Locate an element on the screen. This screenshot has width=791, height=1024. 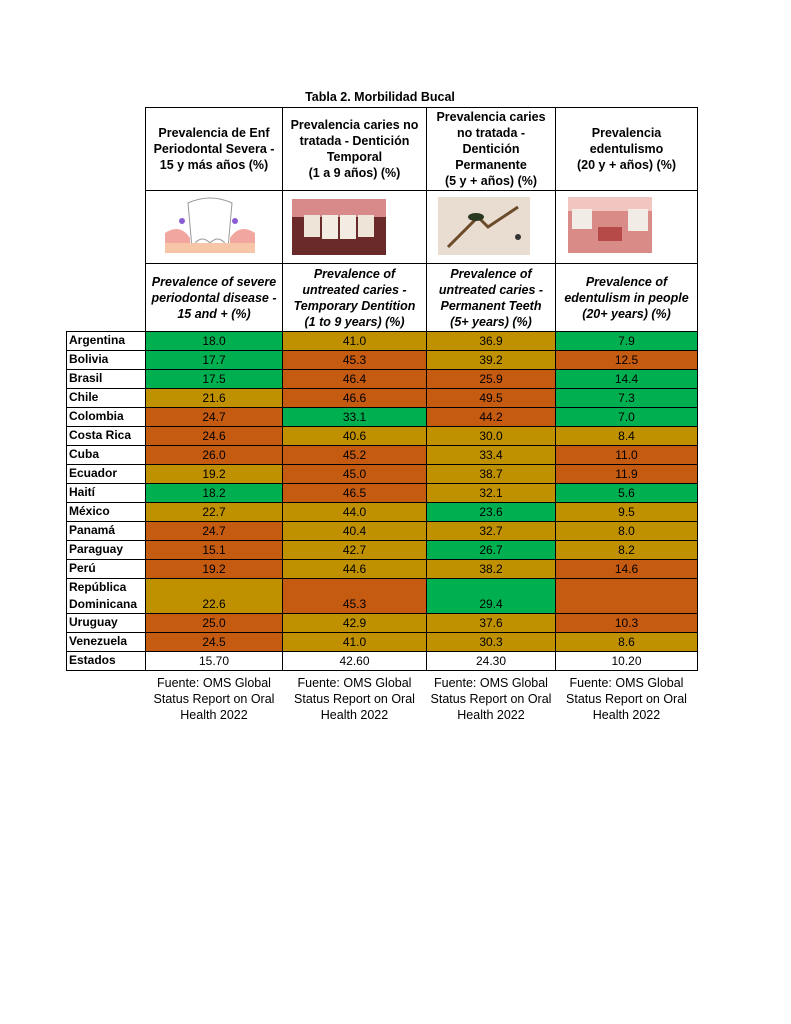
row-label: Haití is located at coordinates (106, 493).